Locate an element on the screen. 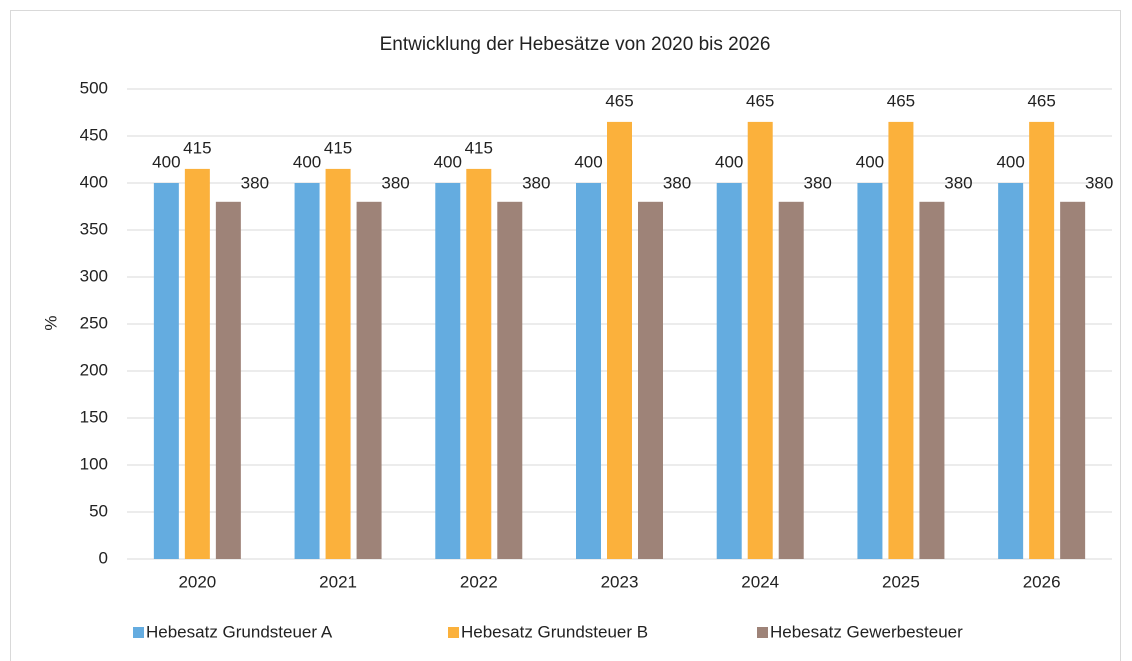  legend-label: Hebesatz Gewerbesteuer is located at coordinates (866, 631).